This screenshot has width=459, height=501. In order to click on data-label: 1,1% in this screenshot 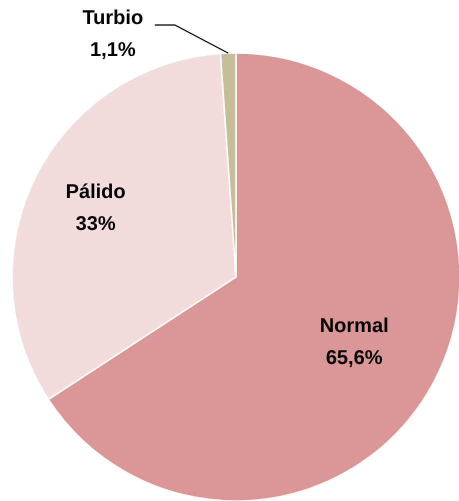, I will do `click(113, 50)`.